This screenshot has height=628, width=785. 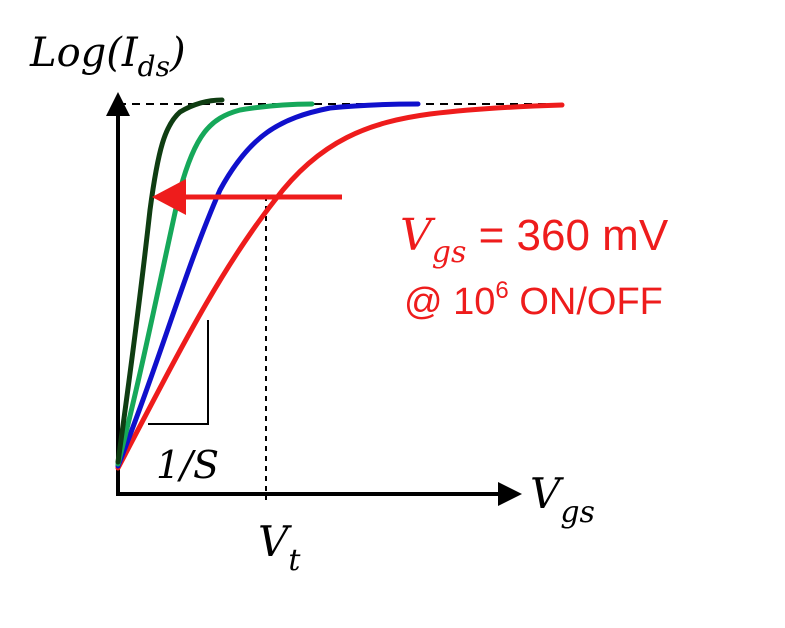 What do you see at coordinates (170, 281) in the screenshot?
I see `curve-dark-green` at bounding box center [170, 281].